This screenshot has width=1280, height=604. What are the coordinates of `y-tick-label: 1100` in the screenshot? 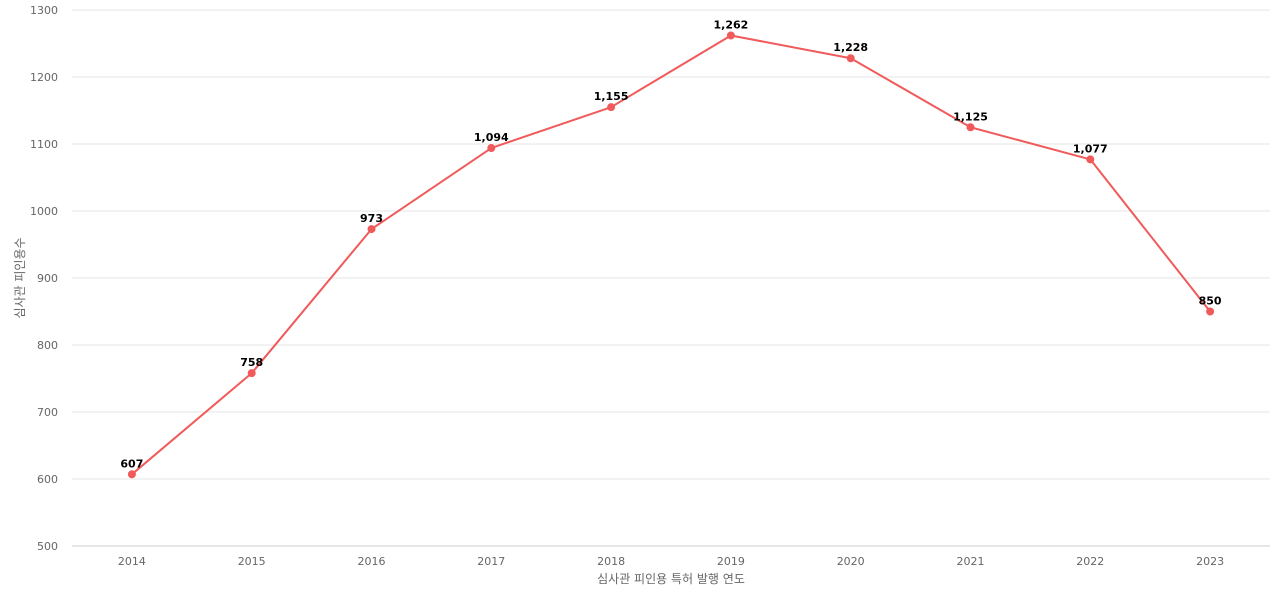 It's located at (44, 144).